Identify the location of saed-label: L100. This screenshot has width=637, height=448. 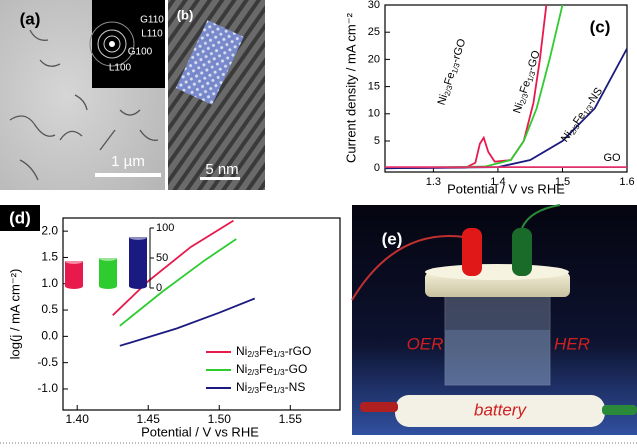
(120, 68).